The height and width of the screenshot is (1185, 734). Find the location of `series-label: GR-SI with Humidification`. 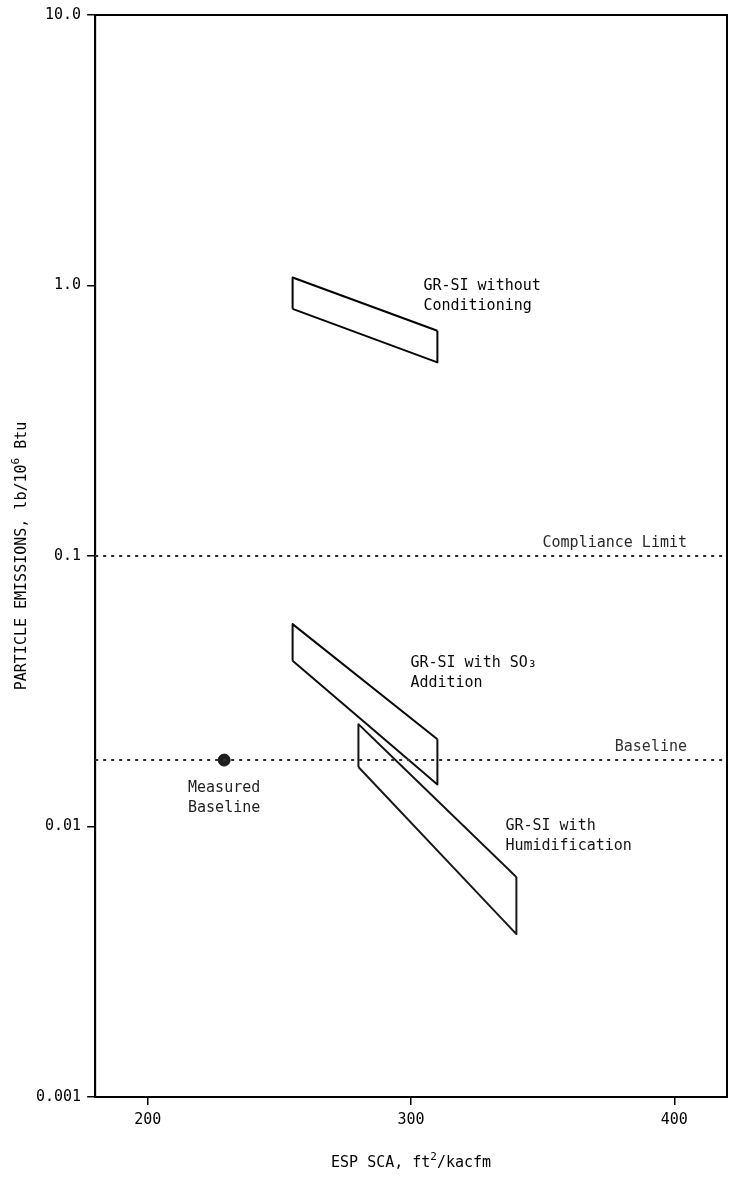

series-label: GR-SI with Humidification is located at coordinates (568, 835).